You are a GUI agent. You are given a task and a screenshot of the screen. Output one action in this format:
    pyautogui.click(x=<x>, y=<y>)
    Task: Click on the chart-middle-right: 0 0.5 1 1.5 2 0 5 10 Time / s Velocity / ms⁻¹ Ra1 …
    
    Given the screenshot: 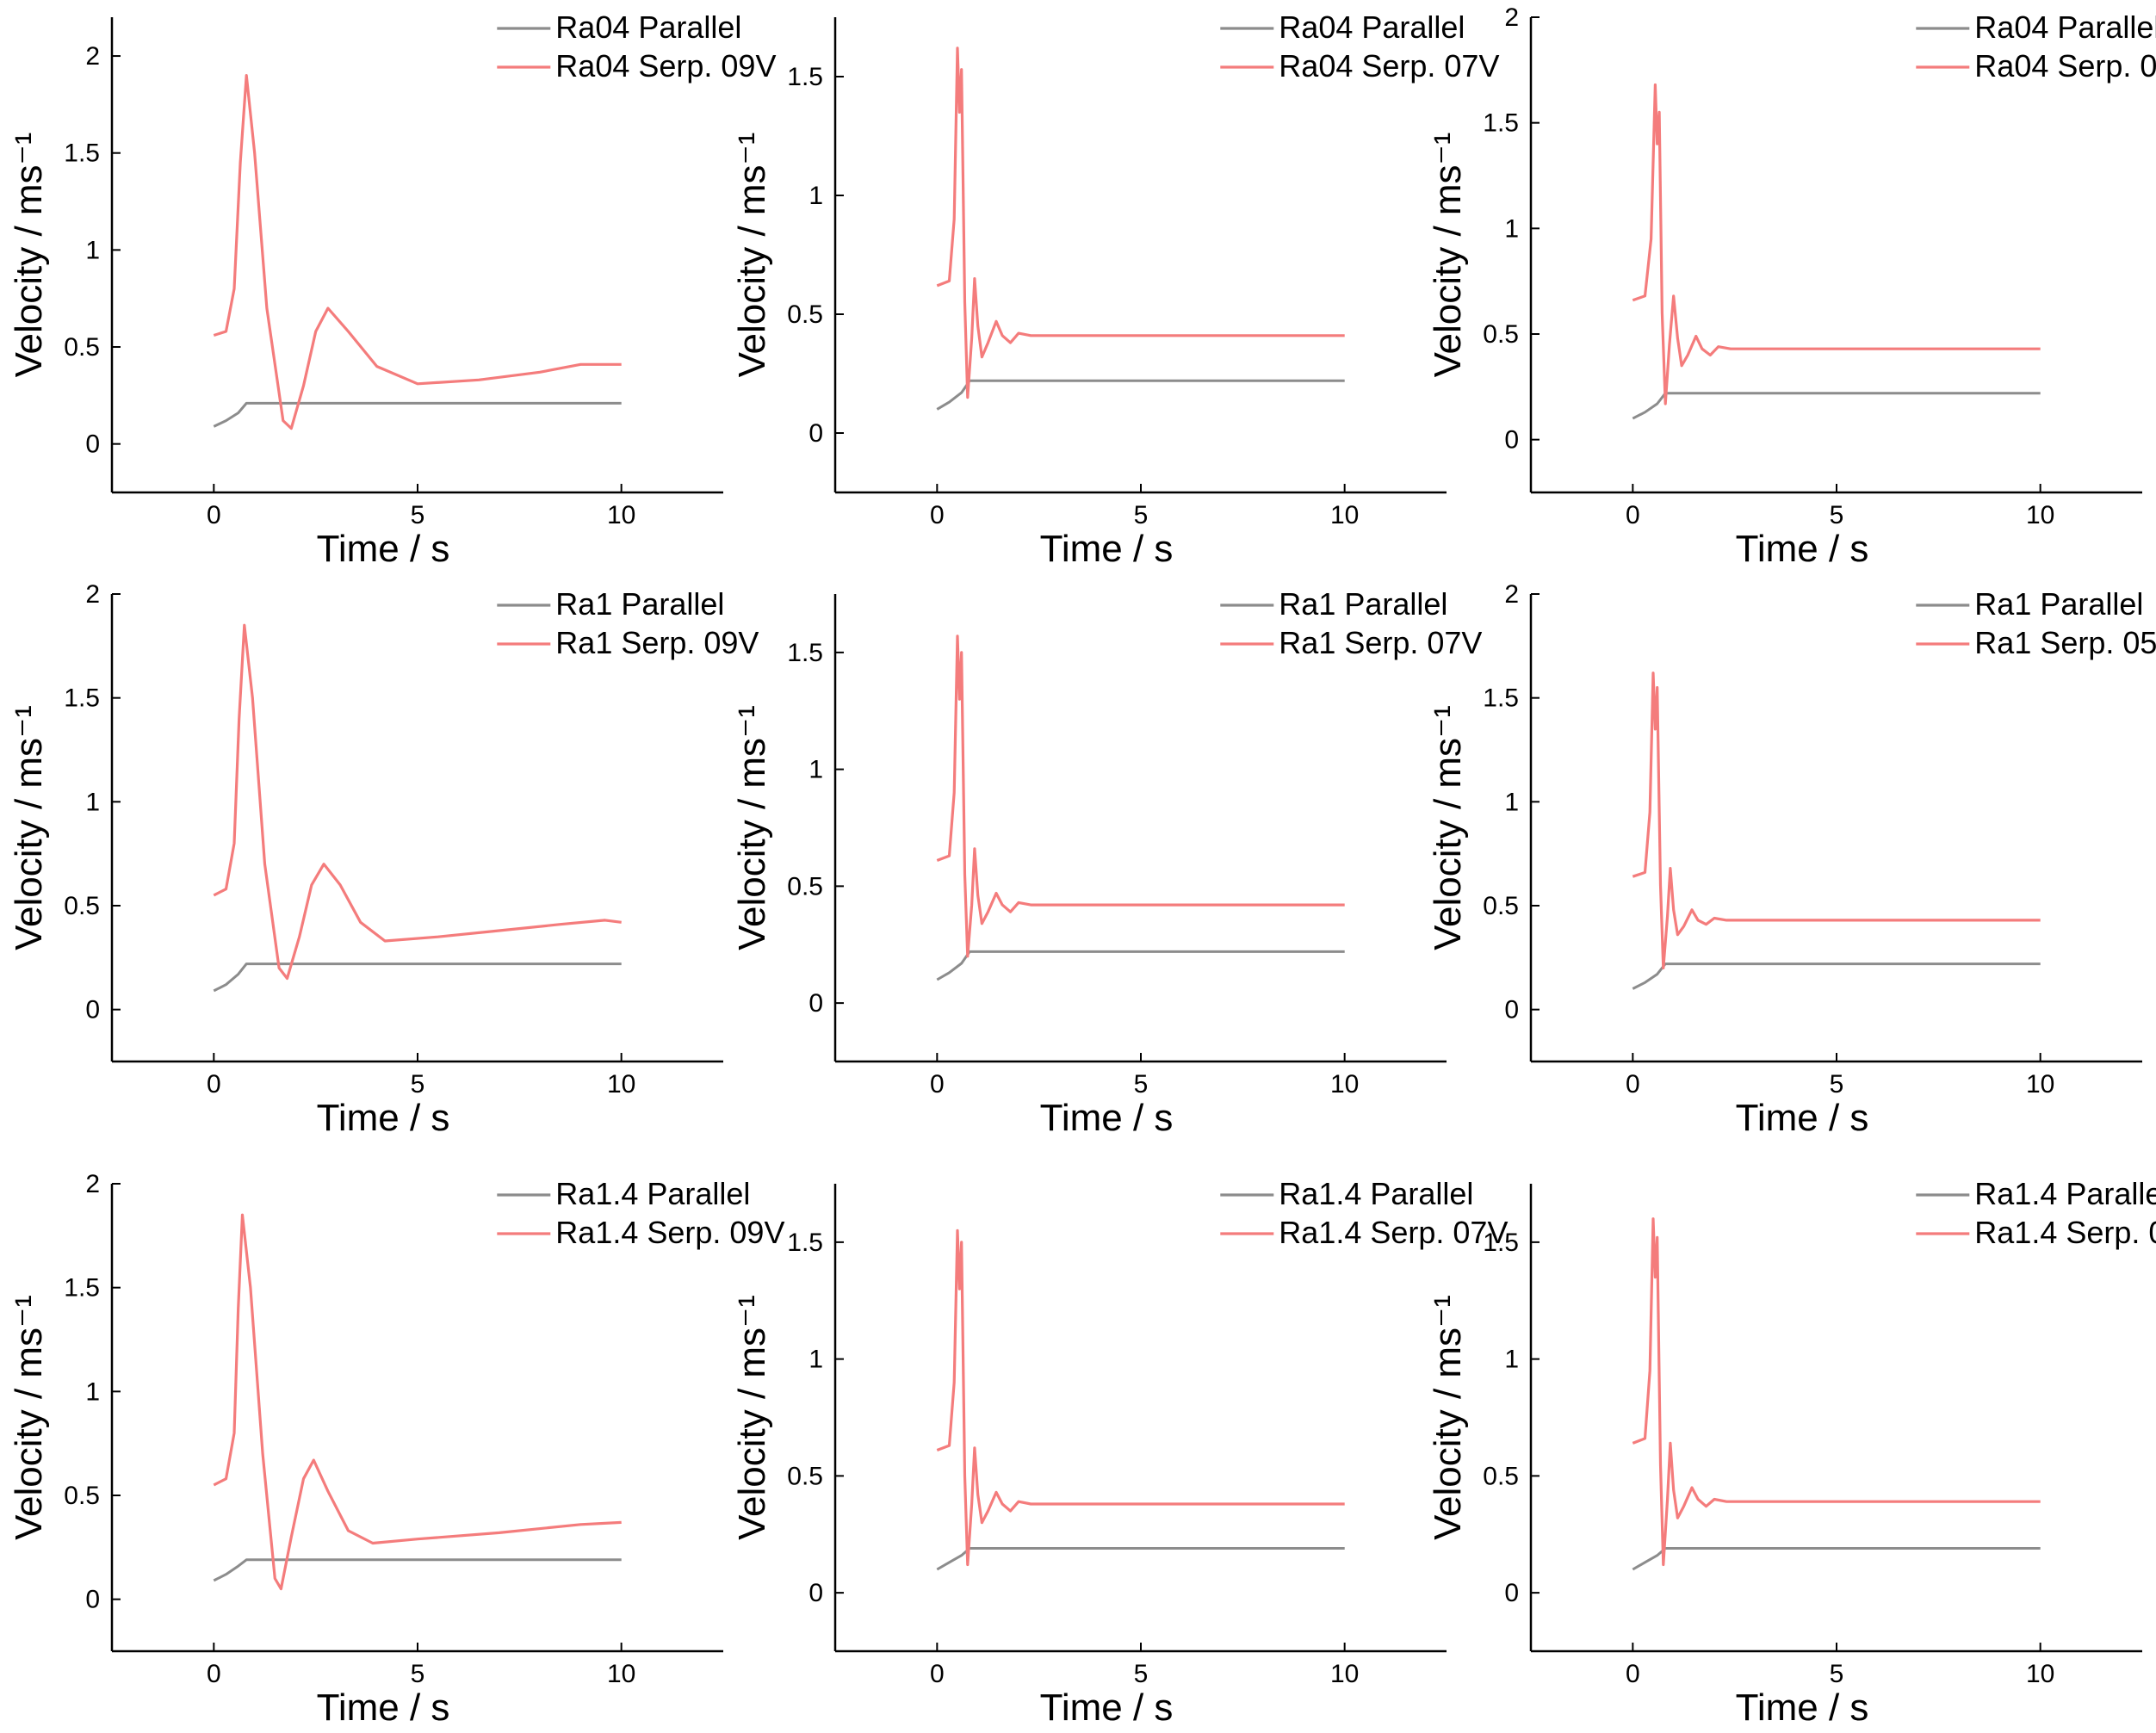 What is the action you would take?
    pyautogui.click(x=1791, y=859)
    